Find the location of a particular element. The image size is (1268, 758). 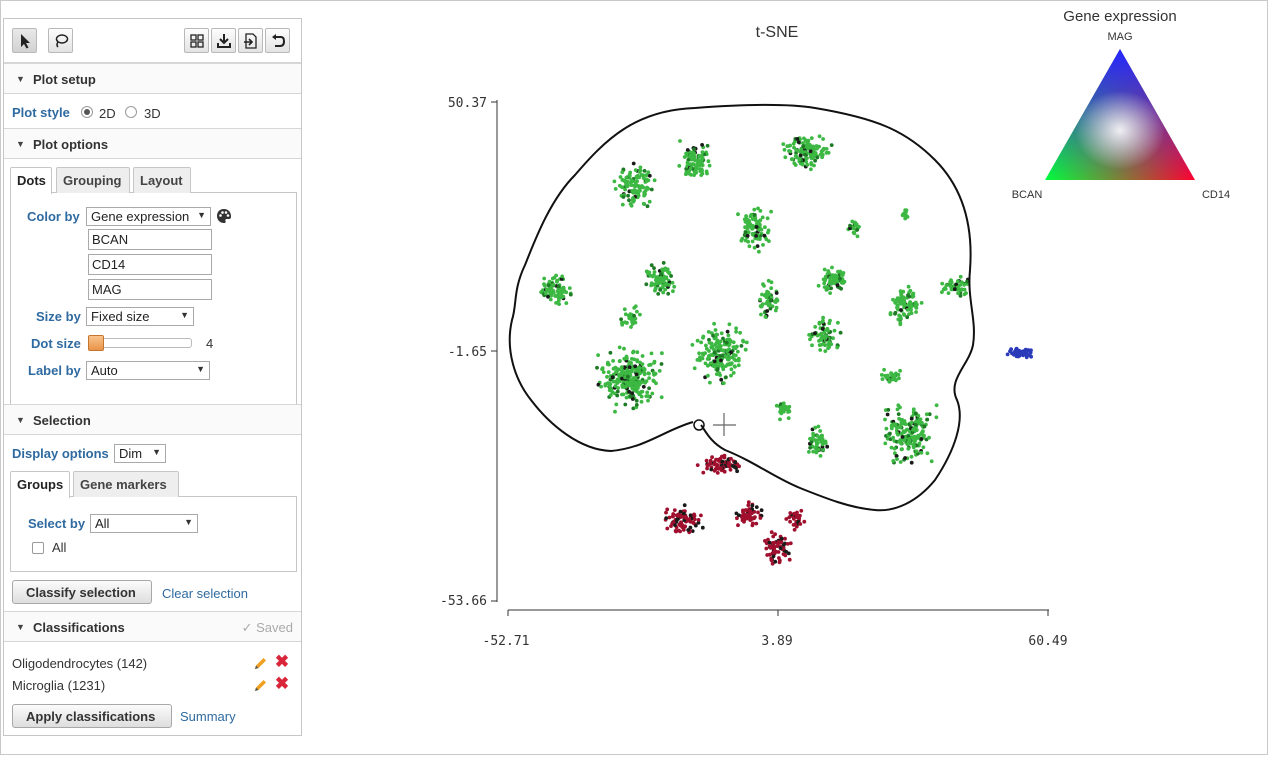

color-by-select: Gene expression ▼ is located at coordinates (148, 216).